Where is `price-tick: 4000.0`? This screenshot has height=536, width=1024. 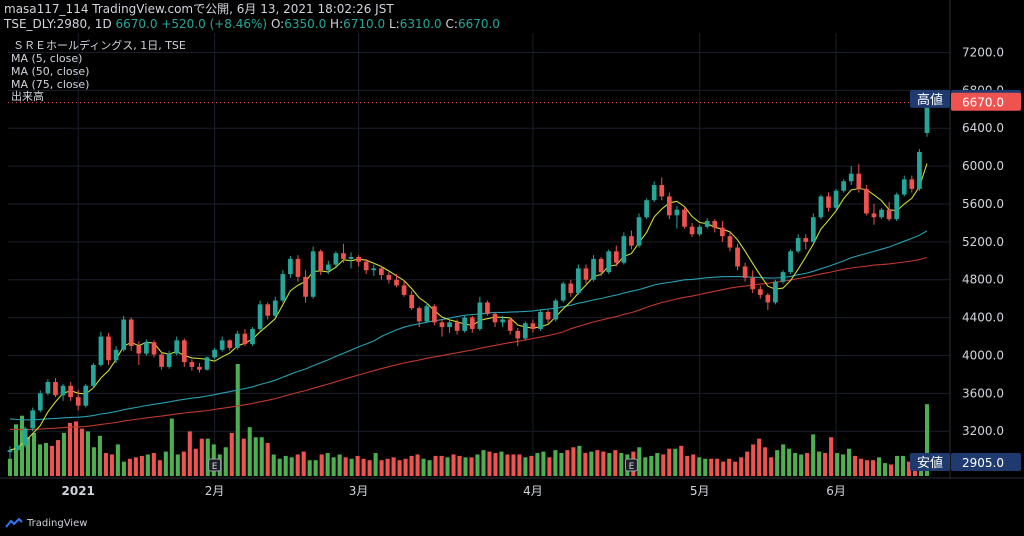 price-tick: 4000.0 is located at coordinates (983, 355).